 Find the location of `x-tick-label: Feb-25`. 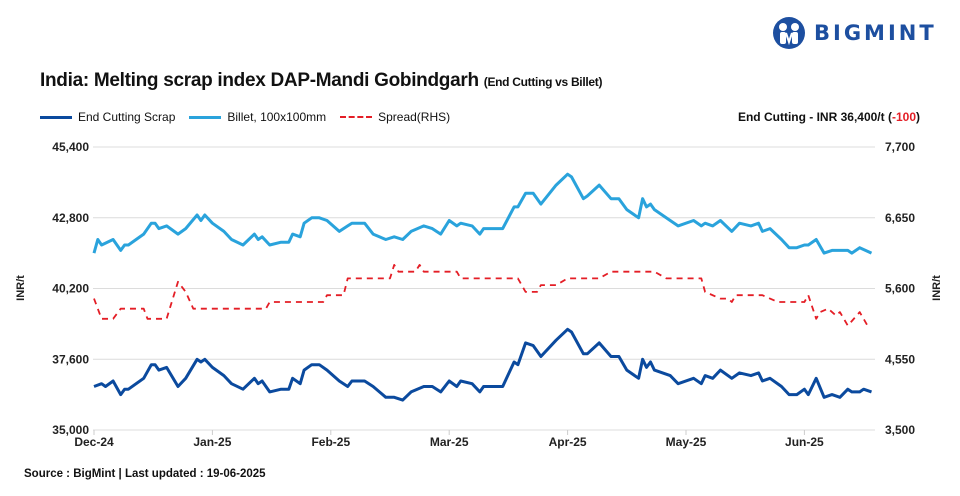

x-tick-label: Feb-25 is located at coordinates (330, 442).